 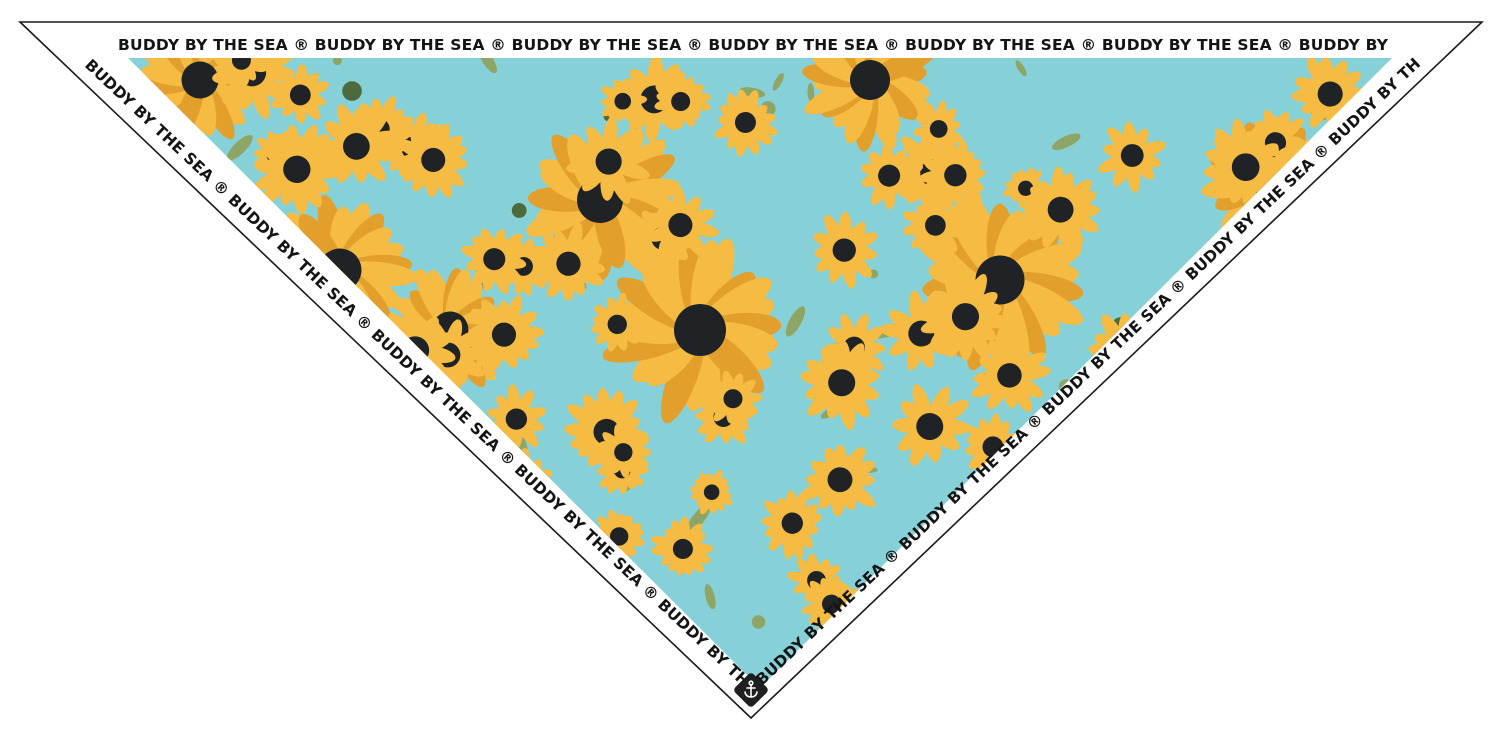 I want to click on anchor-badge, so click(x=751, y=690).